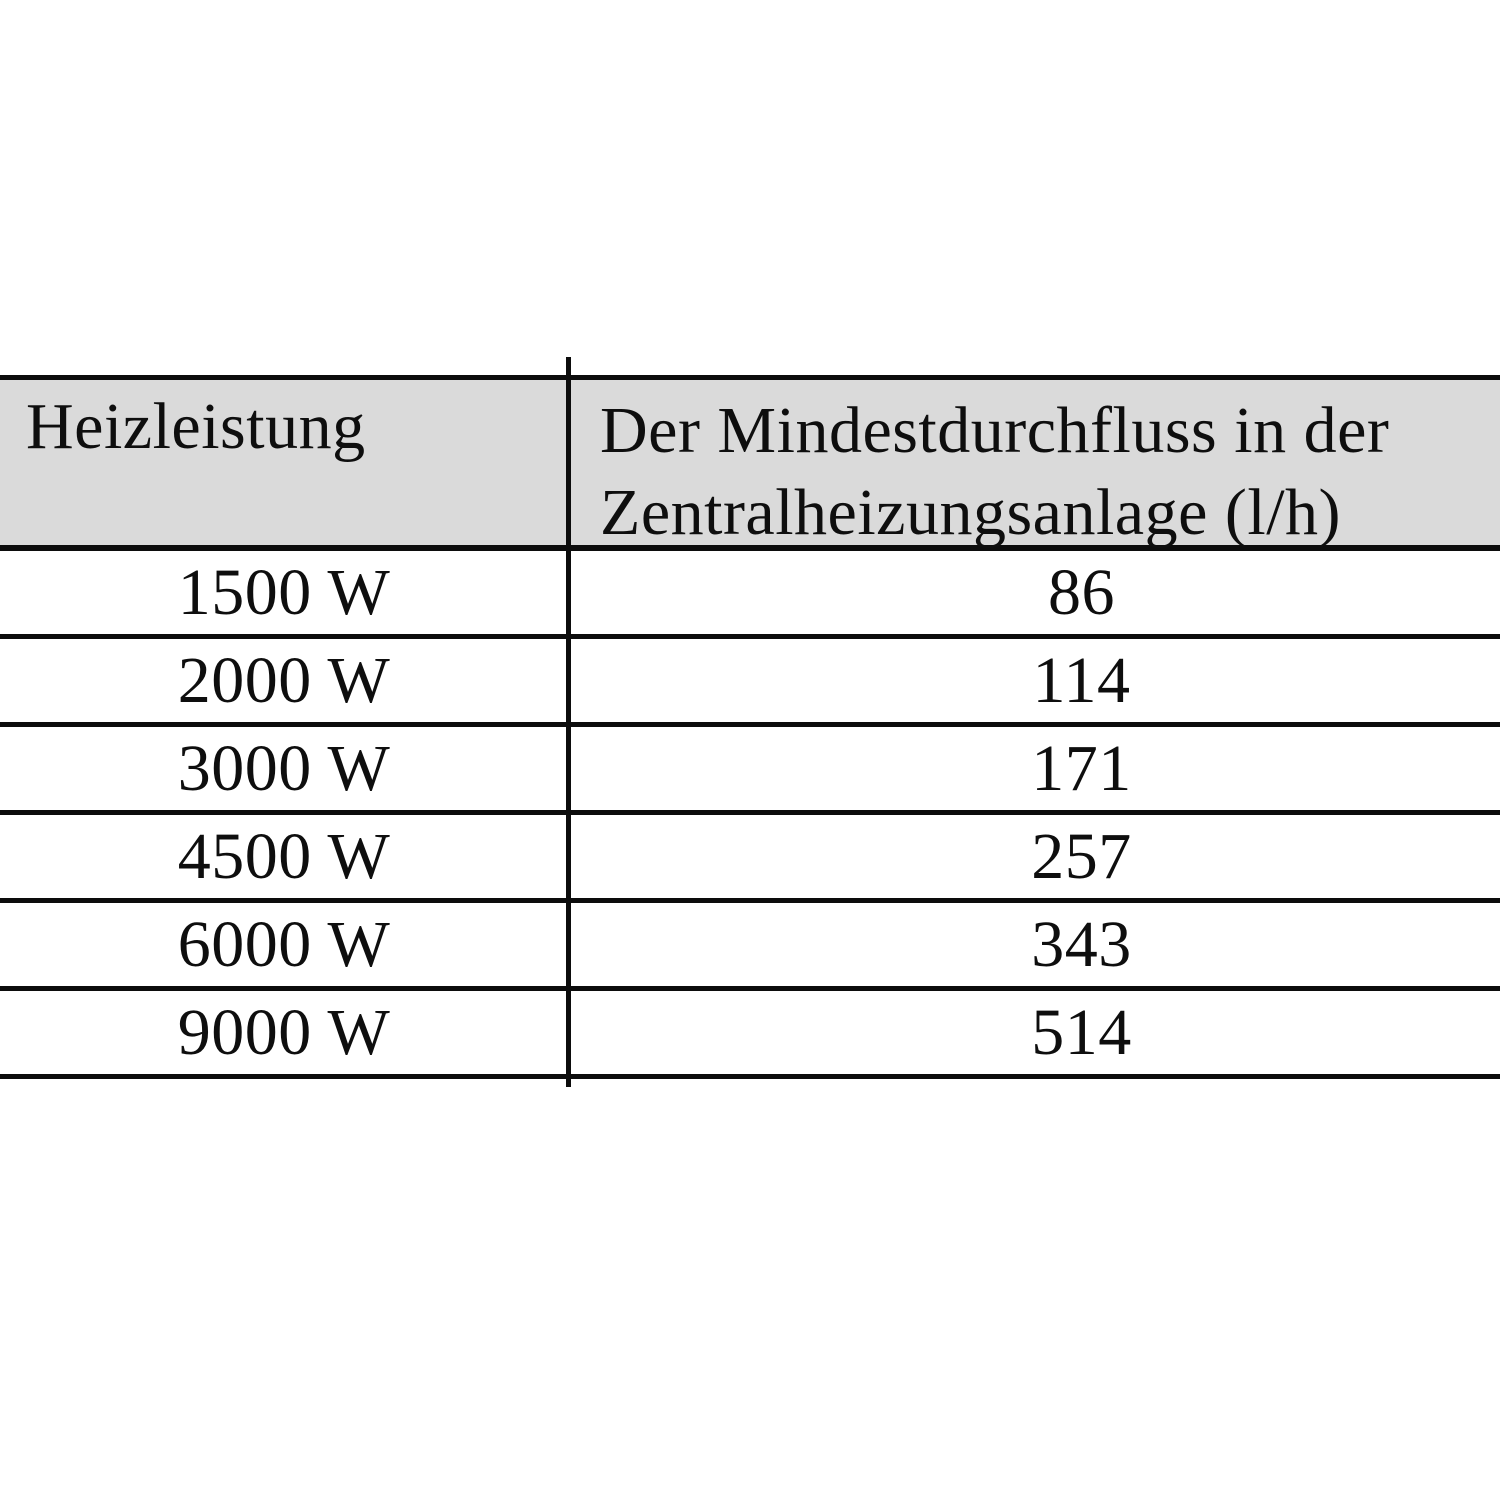 This screenshot has width=1500, height=1500. I want to click on header-label-mindestdurchfluss-line2: Zentralheizungsanlage (l/h), so click(971, 512).